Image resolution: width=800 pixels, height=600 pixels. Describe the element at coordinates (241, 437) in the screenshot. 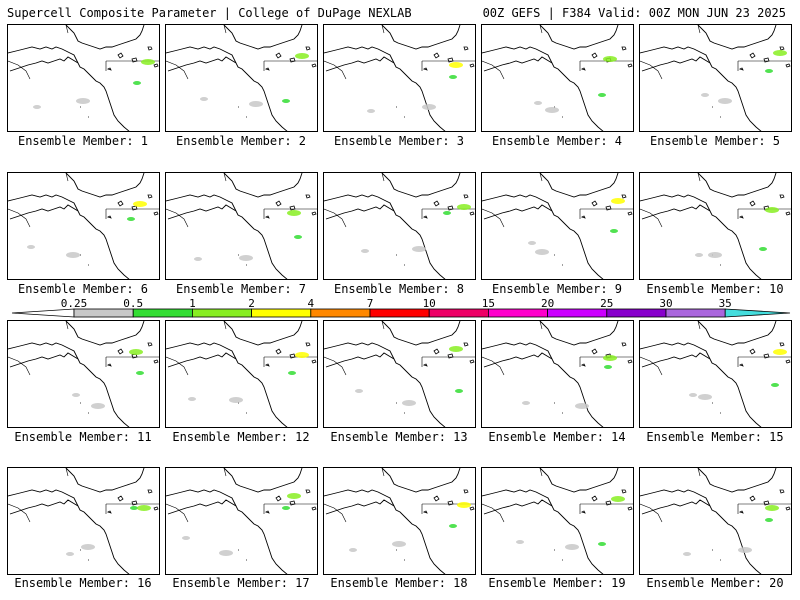

I see `ensemble-member-label: Ensemble Member: 12` at that location.